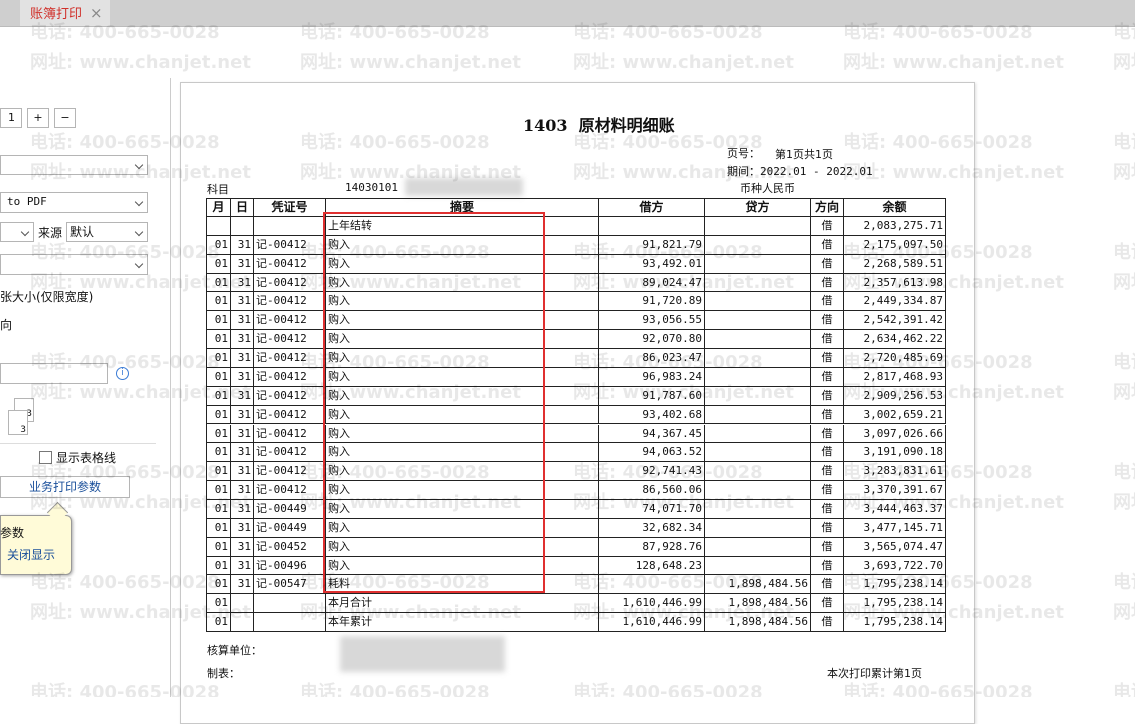  What do you see at coordinates (652, 358) in the screenshot?
I see `table-cell: 86,023.47` at bounding box center [652, 358].